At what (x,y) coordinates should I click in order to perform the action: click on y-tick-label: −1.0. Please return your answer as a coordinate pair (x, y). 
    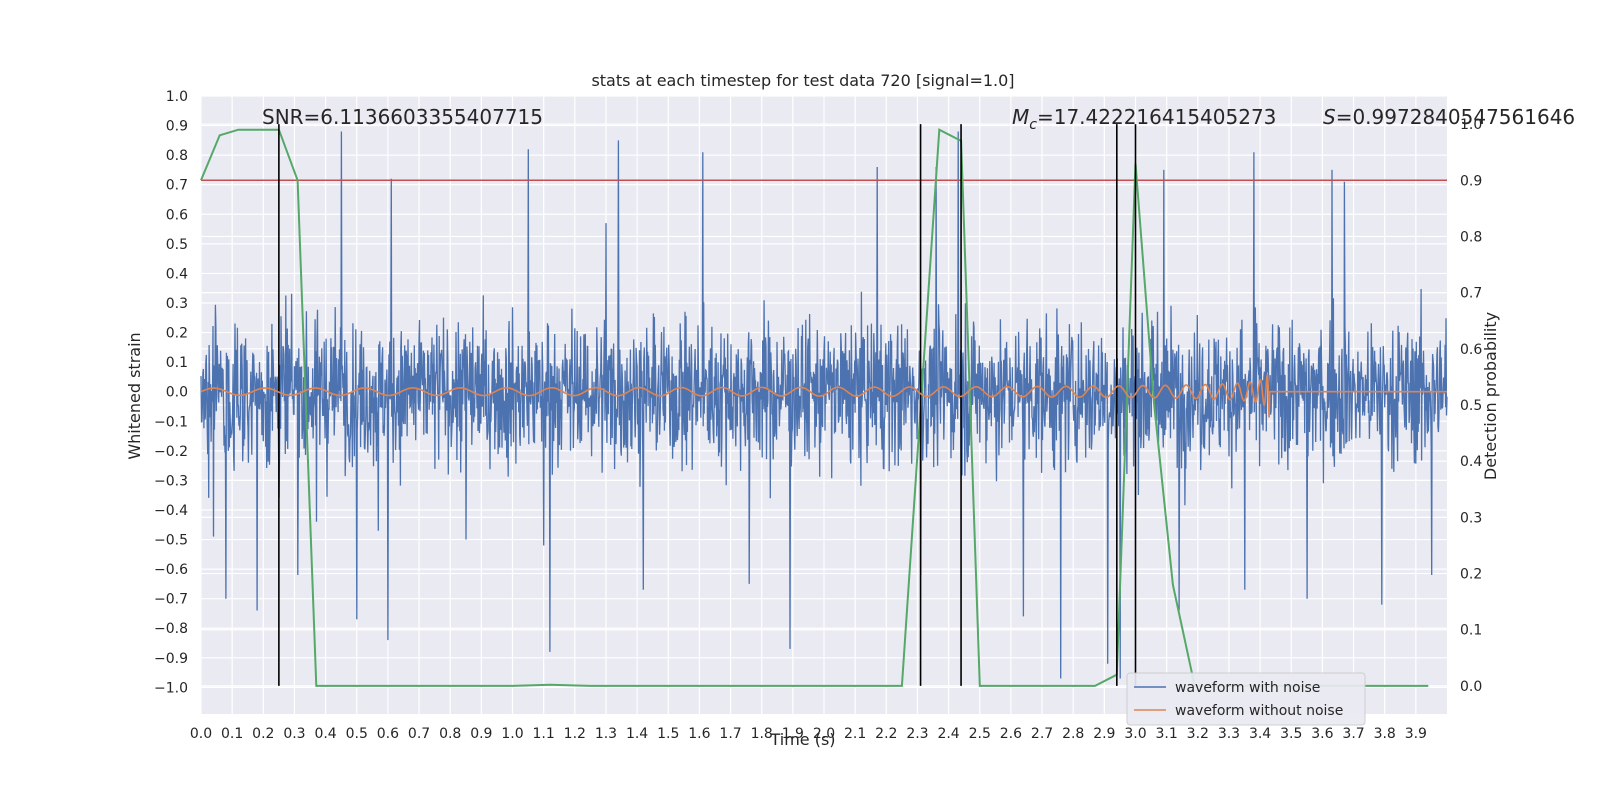
    Looking at the image, I should click on (171, 688).